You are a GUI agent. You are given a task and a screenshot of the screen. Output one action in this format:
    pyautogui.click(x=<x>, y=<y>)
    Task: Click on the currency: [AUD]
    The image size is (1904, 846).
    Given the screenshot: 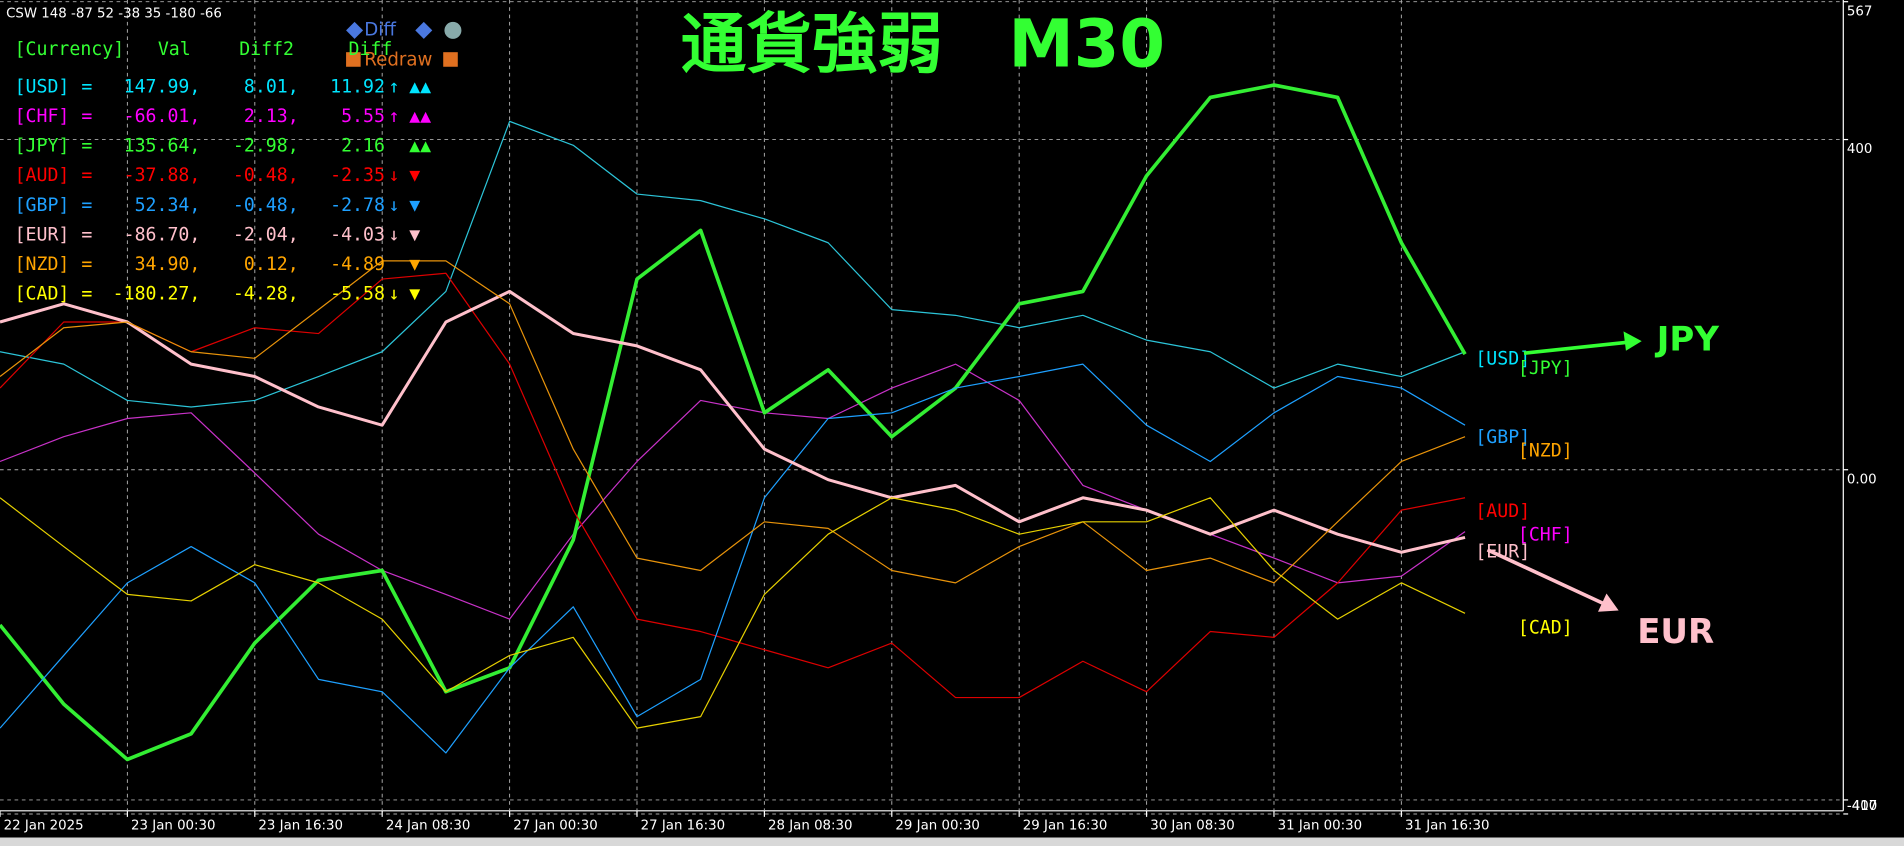 What is the action you would take?
    pyautogui.click(x=42, y=175)
    